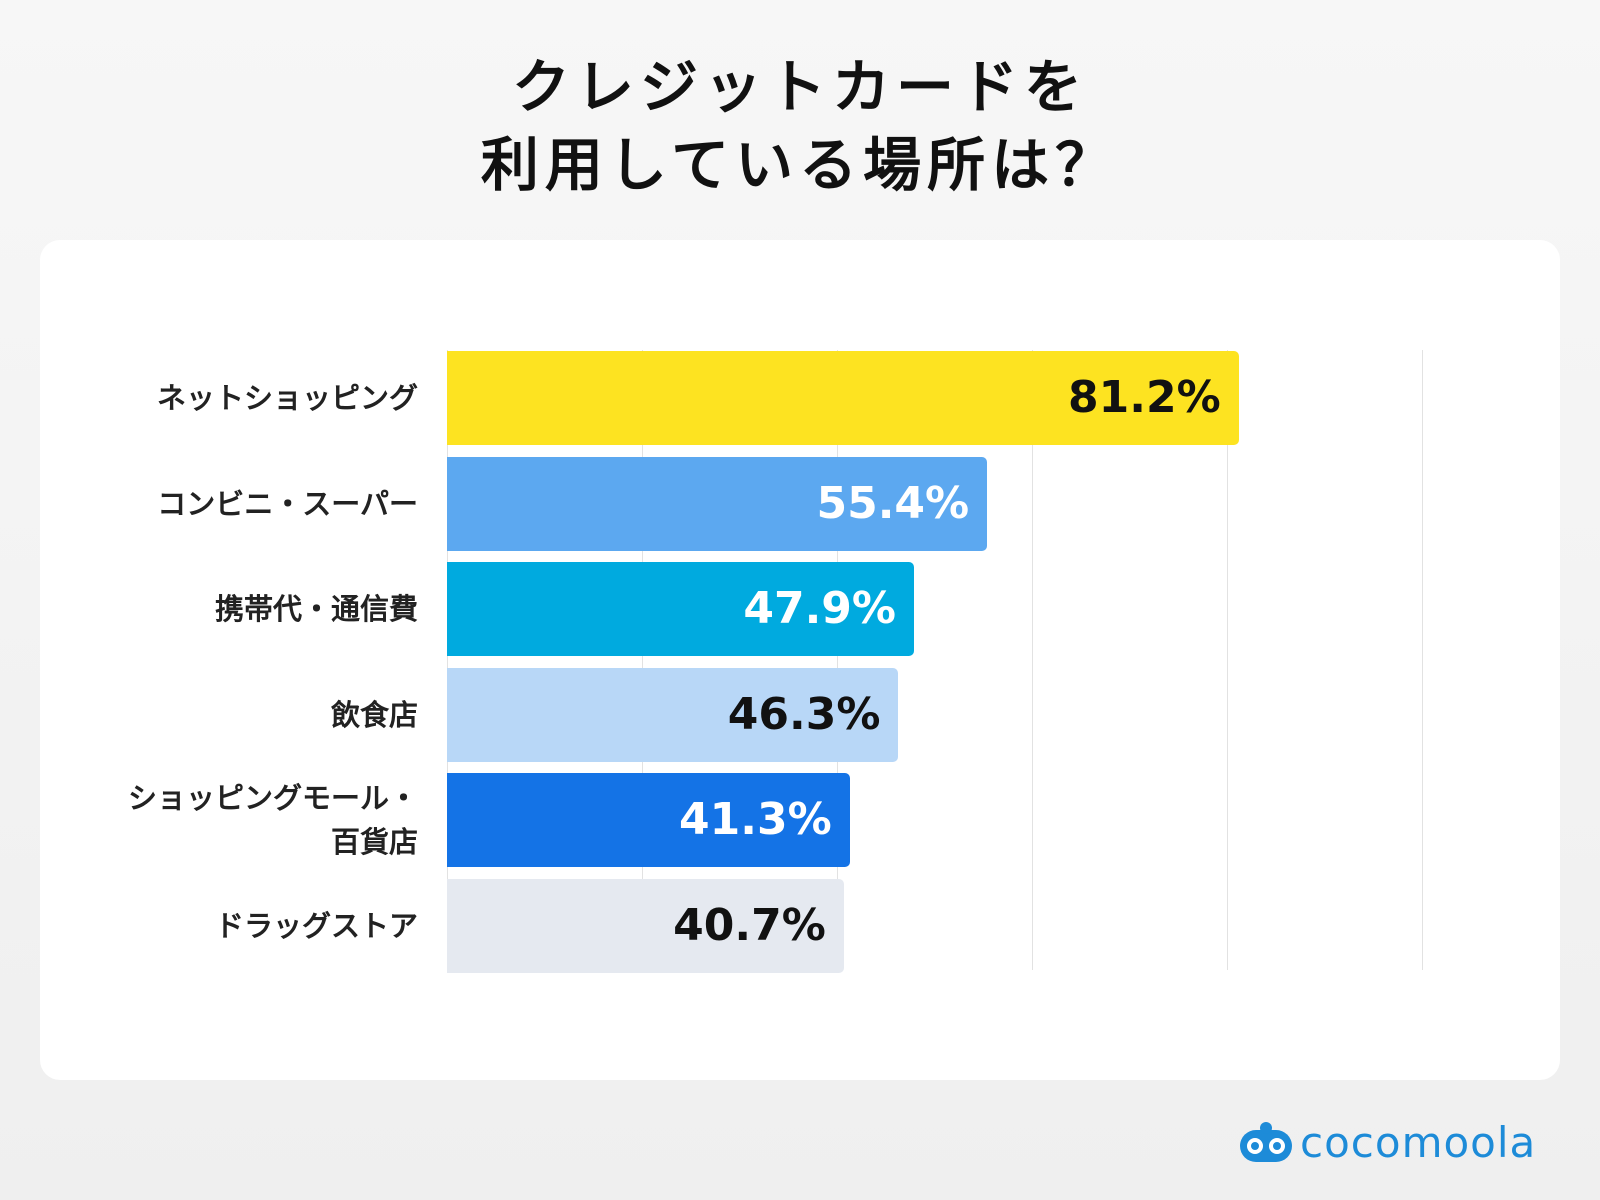 This screenshot has height=1200, width=1600. What do you see at coordinates (287, 503) in the screenshot?
I see `y-tick-label: コンビニ・スーパー` at bounding box center [287, 503].